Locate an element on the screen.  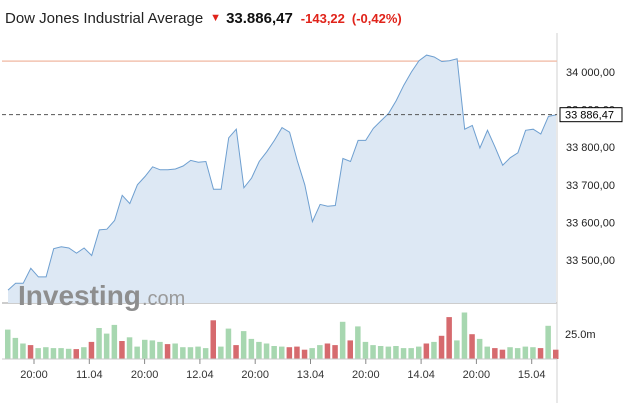
x-tick-label: 14.04 is located at coordinates (421, 375).